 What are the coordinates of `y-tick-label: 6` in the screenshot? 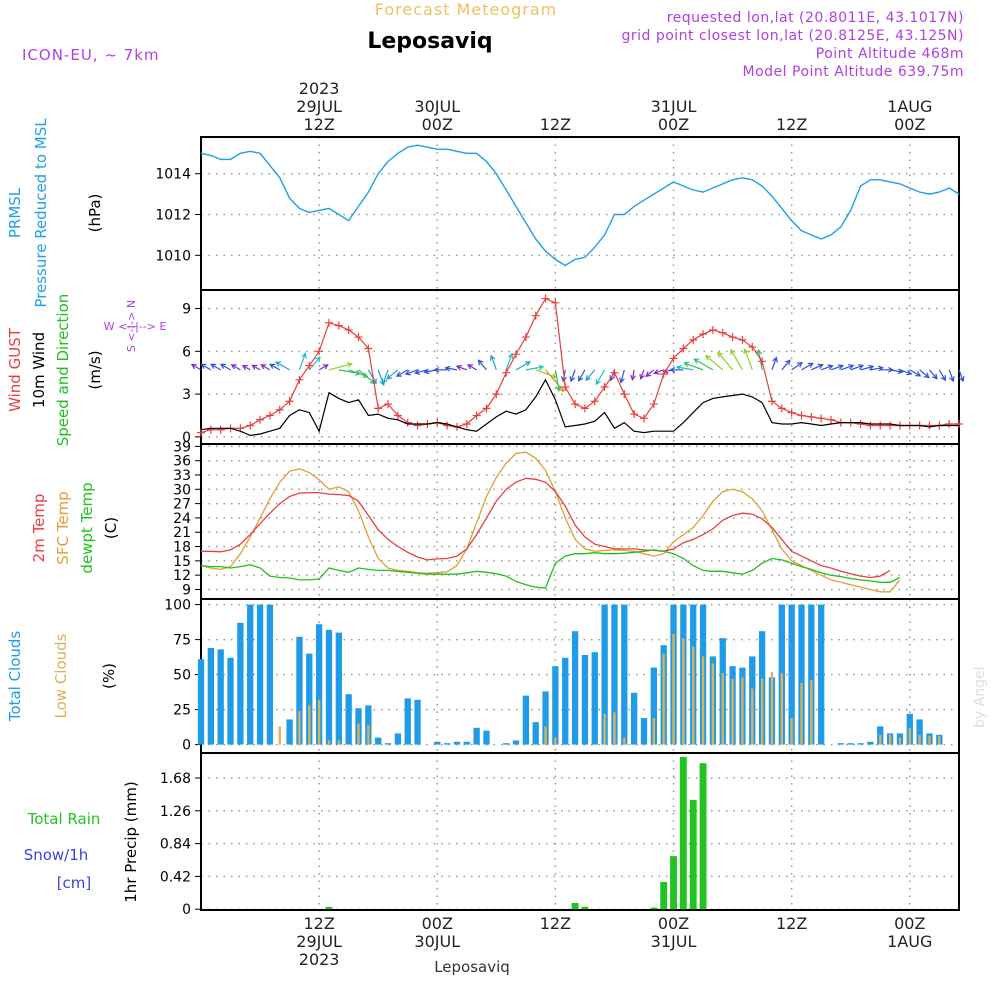 It's located at (186, 352).